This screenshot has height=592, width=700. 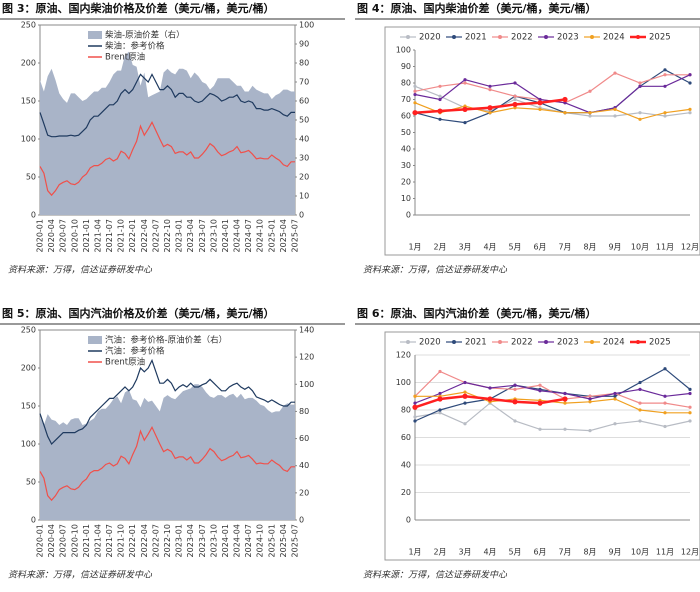 I want to click on x-tick-label: 7月, so click(x=564, y=552).